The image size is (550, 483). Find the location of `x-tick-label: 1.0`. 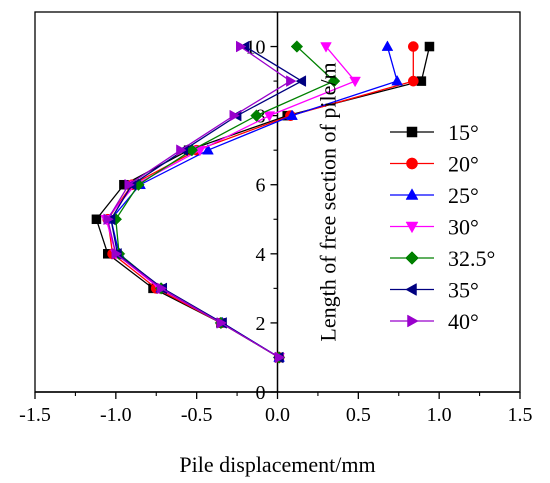

x-tick-label: 1.0 is located at coordinates (439, 415).